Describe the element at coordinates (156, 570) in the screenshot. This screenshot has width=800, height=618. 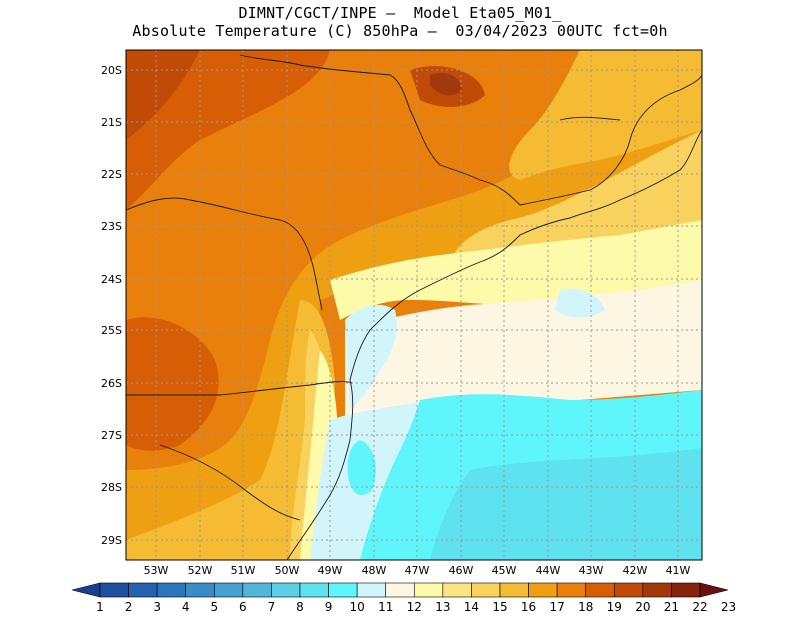
I see `lon-label: 53W` at that location.